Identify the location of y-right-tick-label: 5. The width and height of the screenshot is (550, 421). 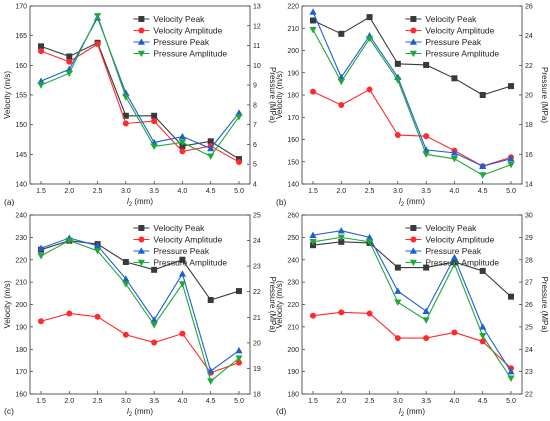
(255, 165).